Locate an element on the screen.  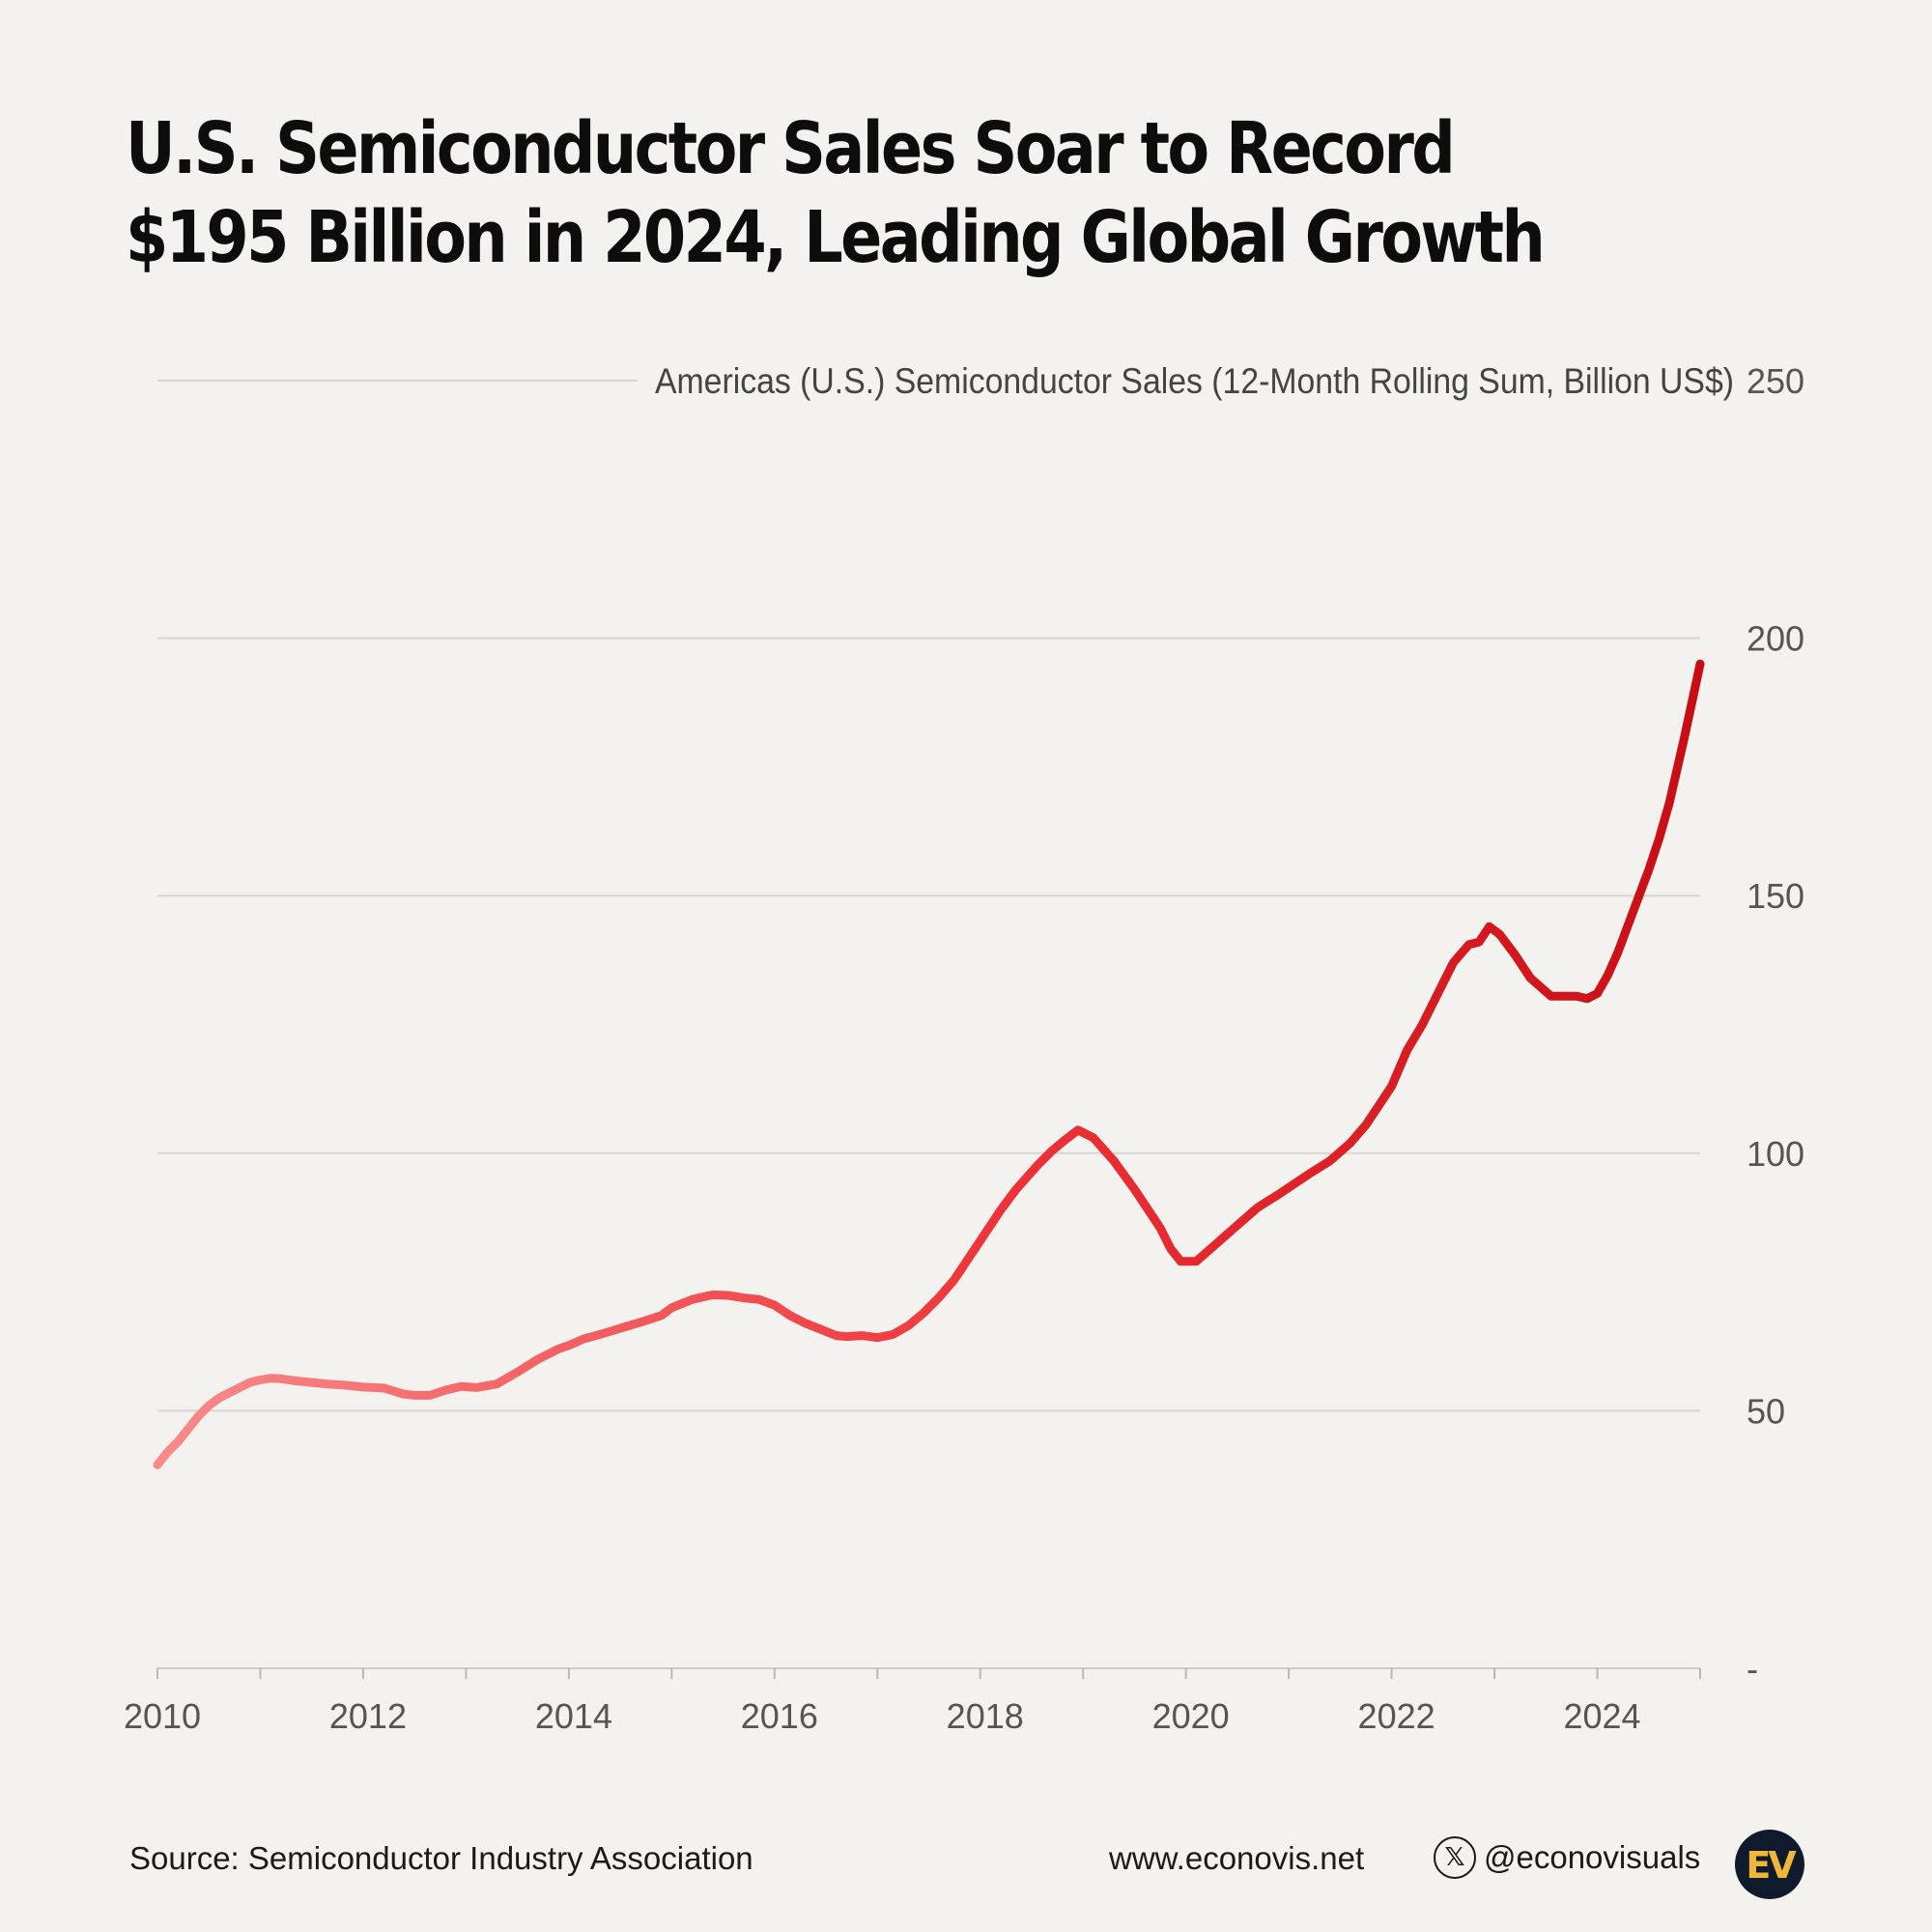
y-tick-label: 50 is located at coordinates (1766, 1411).